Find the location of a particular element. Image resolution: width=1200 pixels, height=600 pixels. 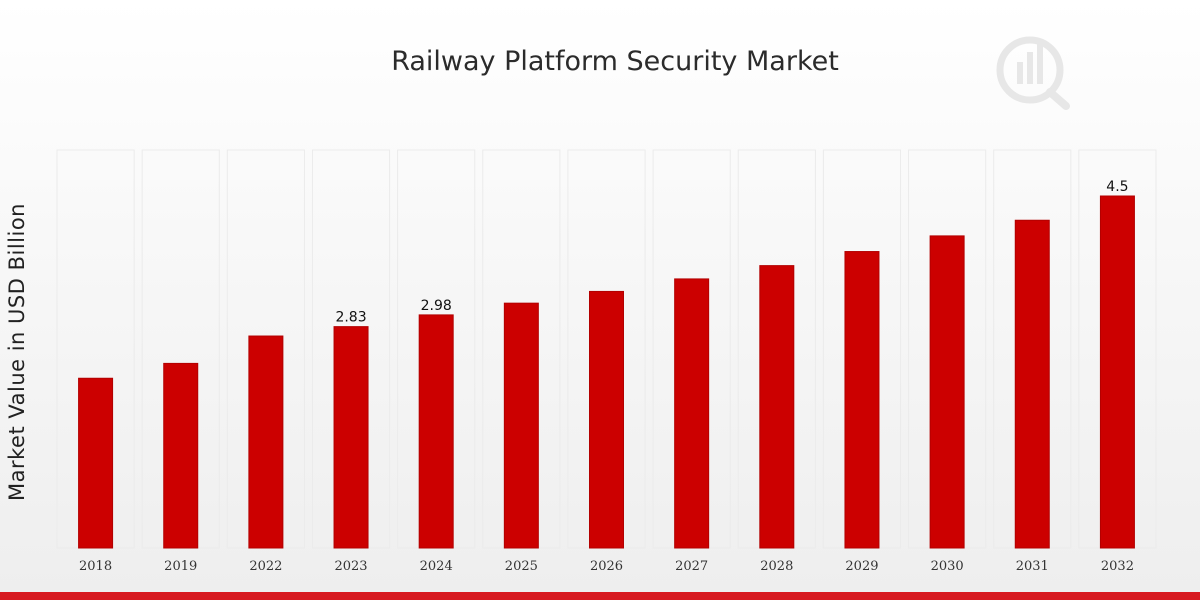

chart-title: Railway Platform Security Market is located at coordinates (615, 61).